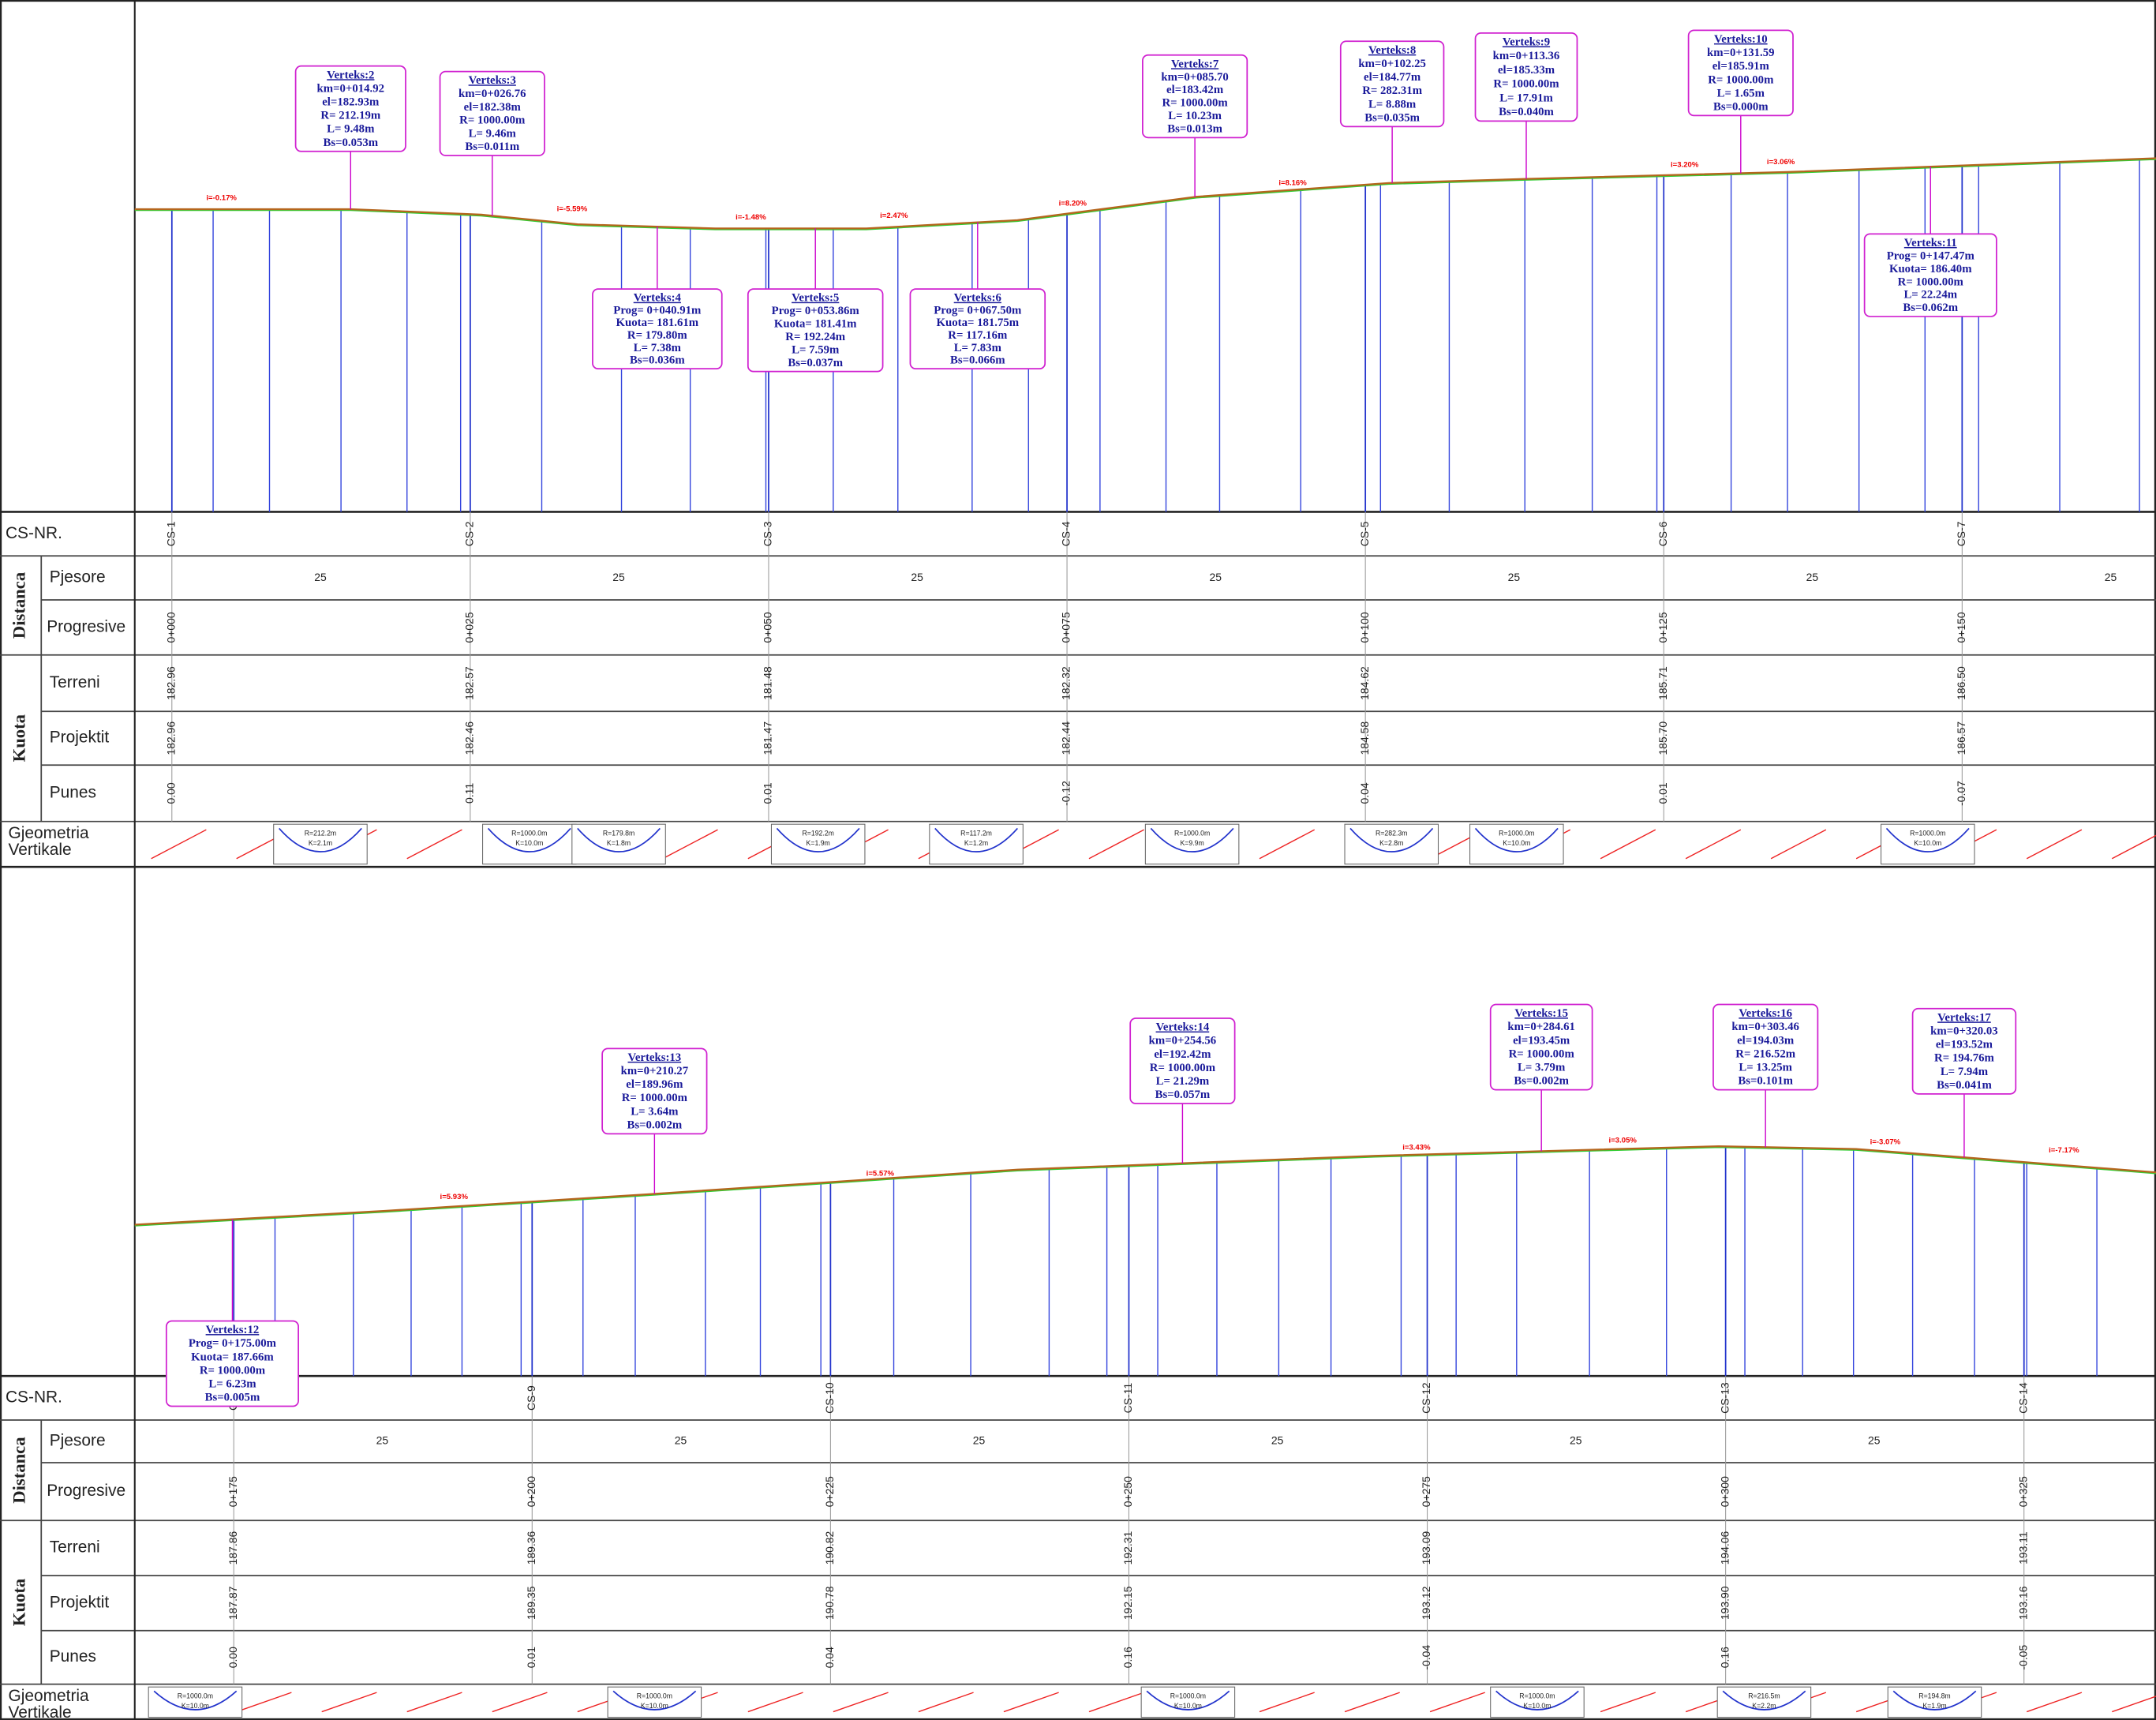 The height and width of the screenshot is (1720, 2156). I want to click on vertex-text: Bs=0.037m, so click(815, 363).